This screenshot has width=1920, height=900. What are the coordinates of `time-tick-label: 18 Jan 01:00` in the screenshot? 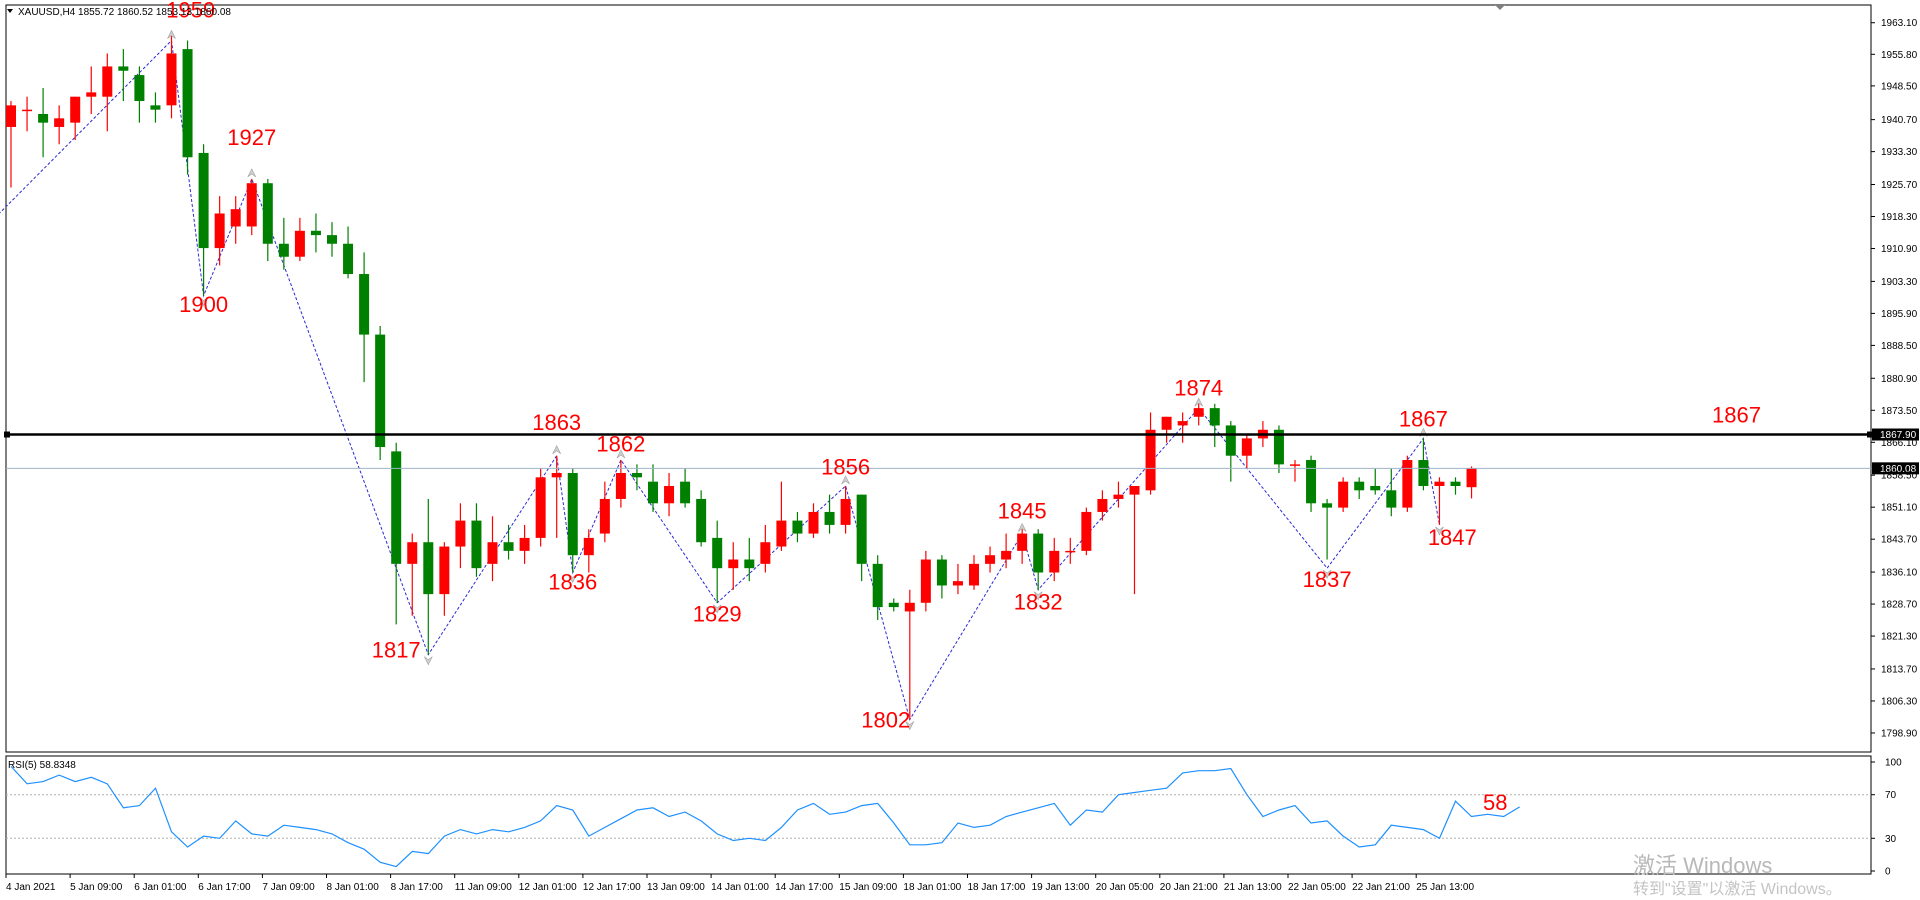 It's located at (932, 887).